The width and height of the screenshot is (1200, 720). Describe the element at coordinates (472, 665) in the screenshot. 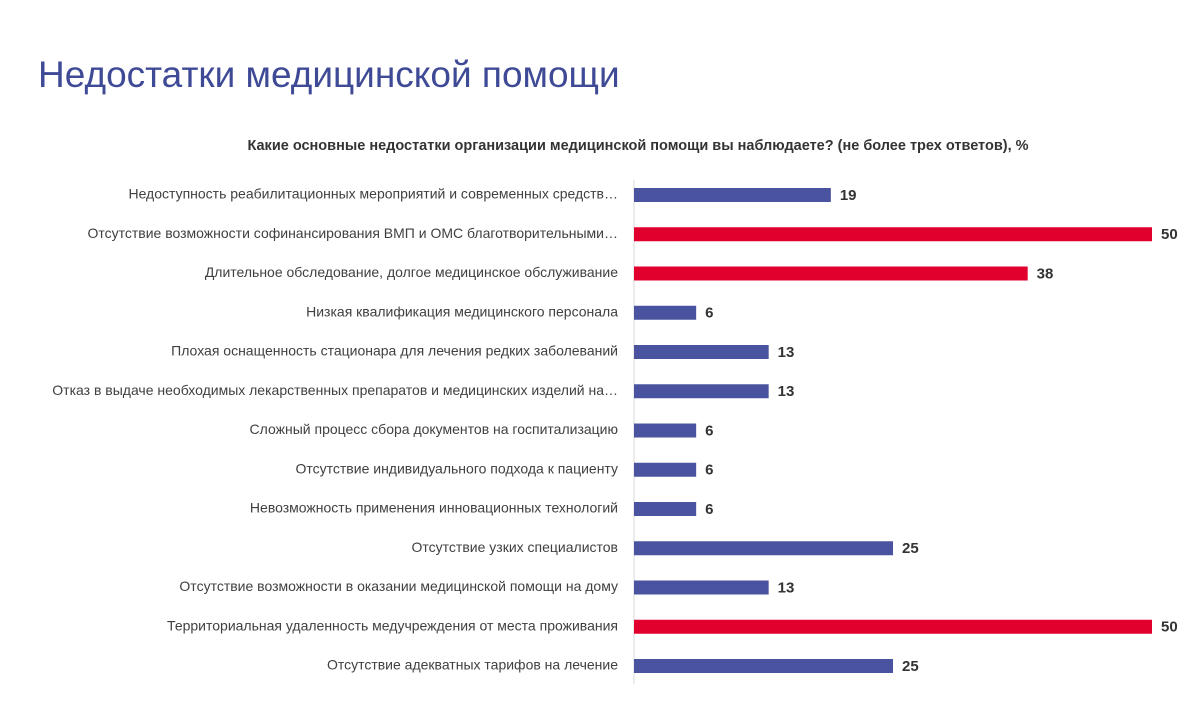

I see `category-label: Отсутствие адекватных тарифов на лечение` at that location.